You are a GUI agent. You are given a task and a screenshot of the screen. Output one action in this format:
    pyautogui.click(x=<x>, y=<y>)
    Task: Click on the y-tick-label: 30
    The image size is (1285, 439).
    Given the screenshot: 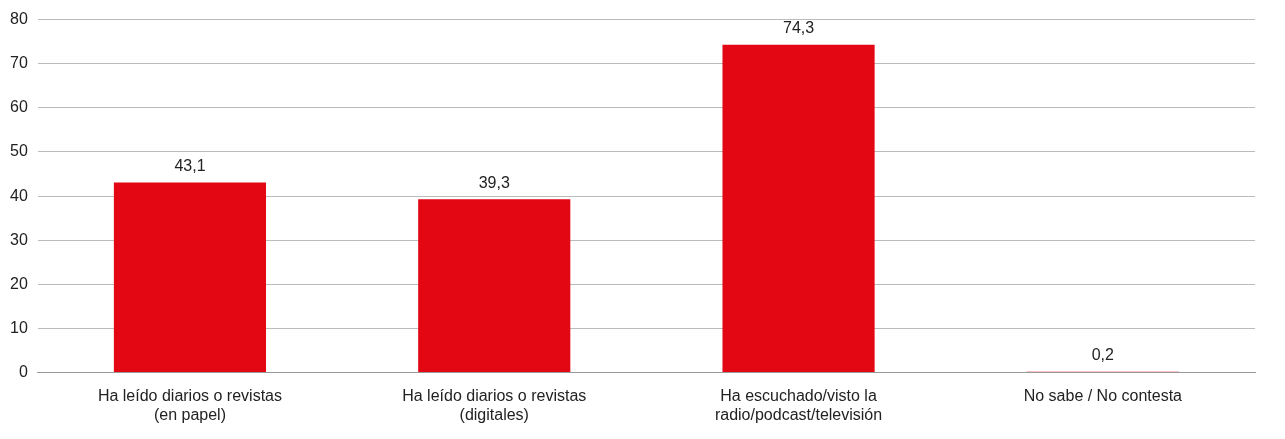 What is the action you would take?
    pyautogui.click(x=19, y=239)
    